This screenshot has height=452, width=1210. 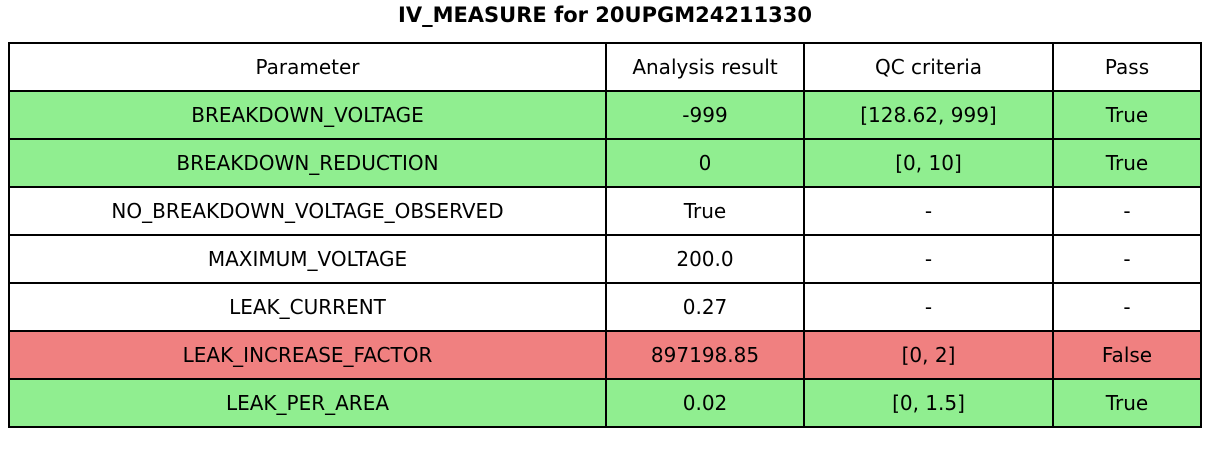 What do you see at coordinates (307, 67) in the screenshot?
I see `header-parameter: Parameter` at bounding box center [307, 67].